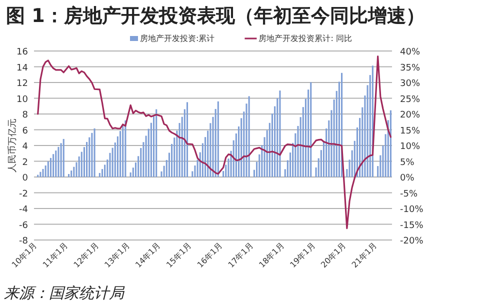  What do you see at coordinates (412, 241) in the screenshot?
I see `y2-tick-label: -20%` at bounding box center [412, 241].